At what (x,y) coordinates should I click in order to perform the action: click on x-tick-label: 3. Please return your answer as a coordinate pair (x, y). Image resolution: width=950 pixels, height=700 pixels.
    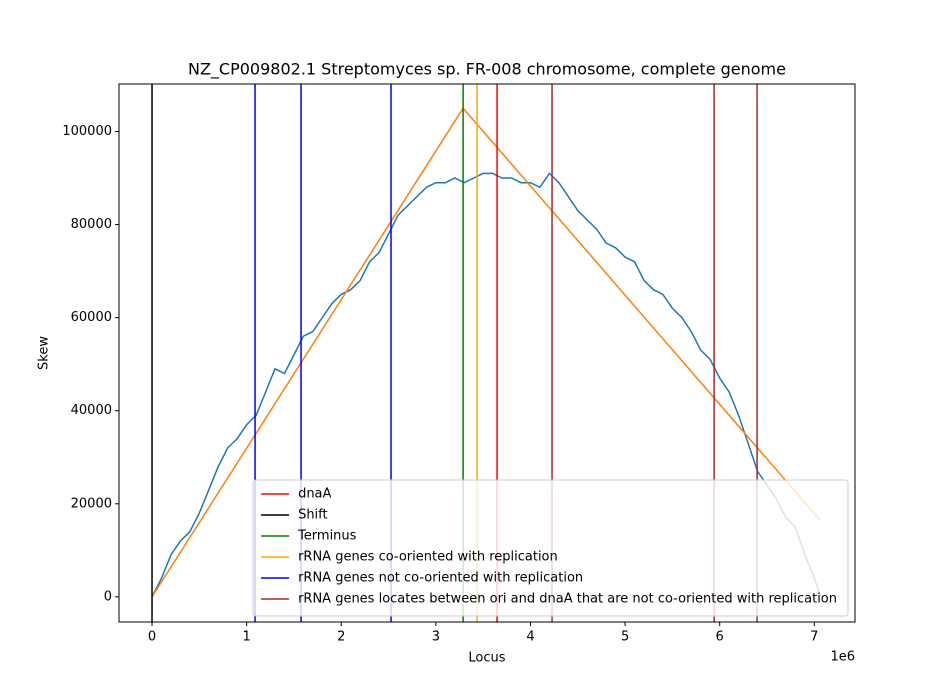
    Looking at the image, I should click on (436, 637).